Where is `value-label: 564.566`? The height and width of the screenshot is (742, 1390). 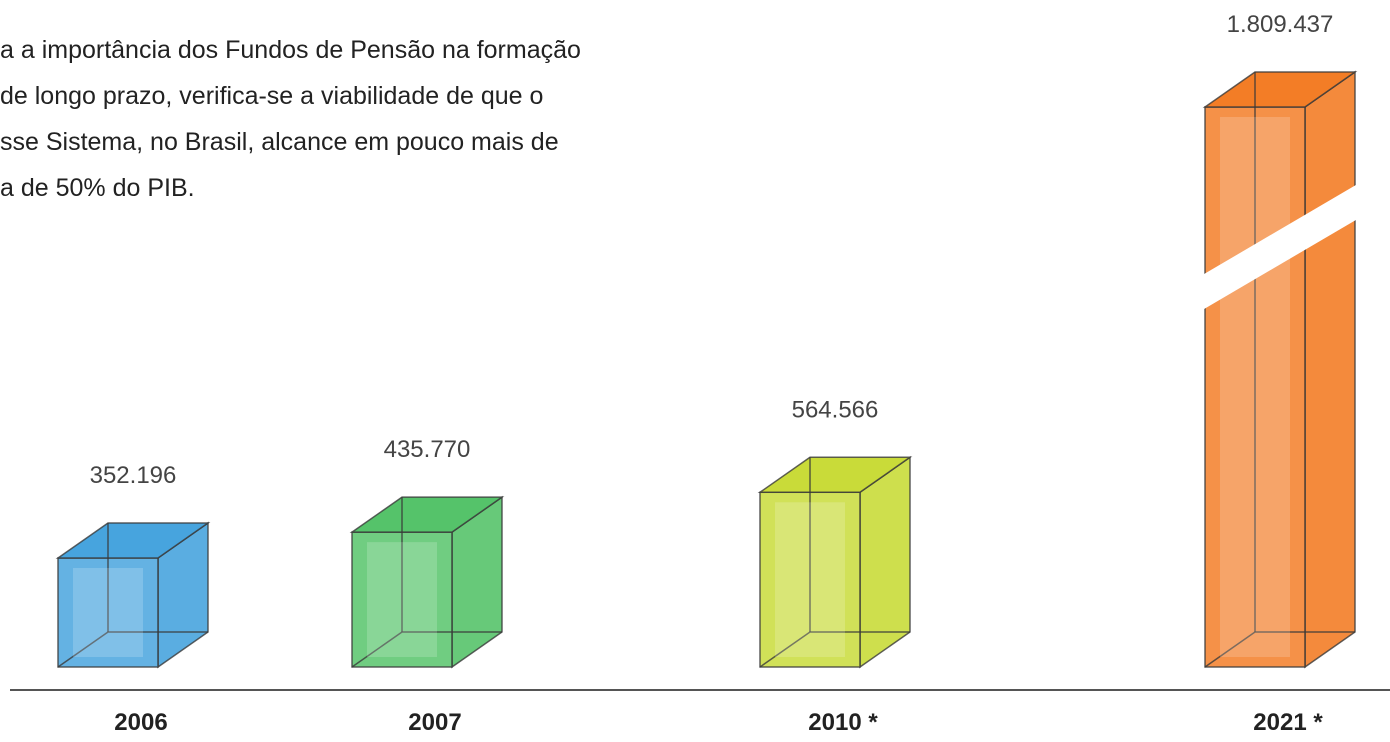
value-label: 564.566 is located at coordinates (835, 409).